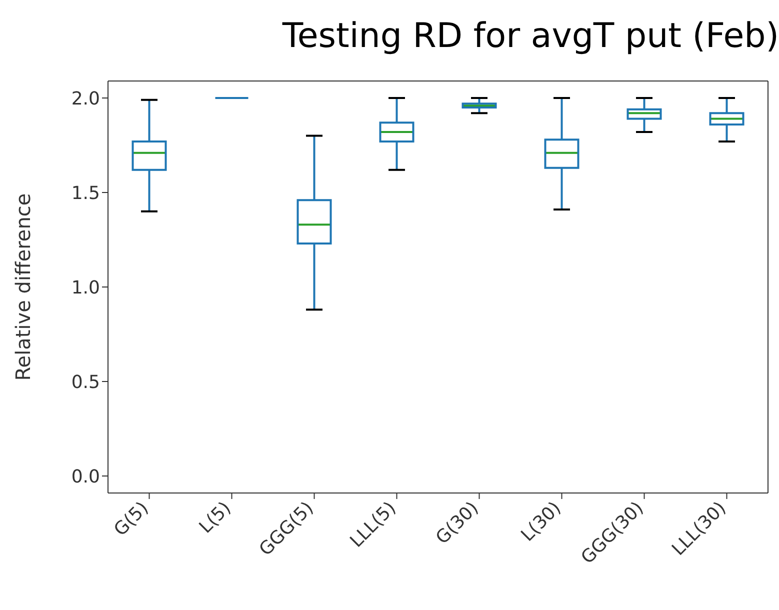  I want to click on y-axis-title: Relative difference, so click(23, 287).